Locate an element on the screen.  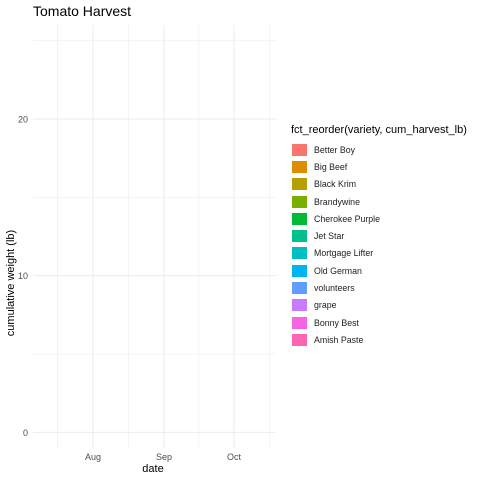
legend-item: Jet Star is located at coordinates (379, 235).